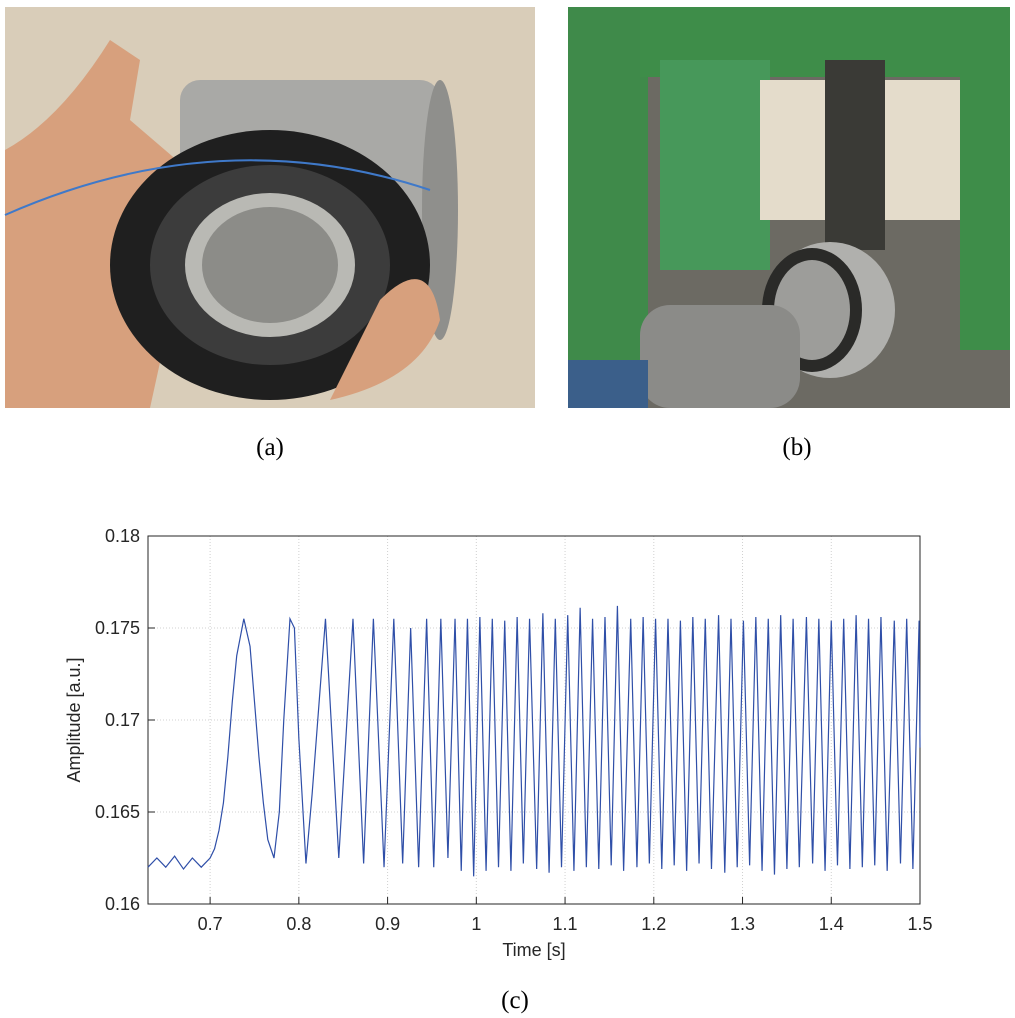 The height and width of the screenshot is (1018, 1015). I want to click on x-tick-label: 0.8, so click(298, 924).